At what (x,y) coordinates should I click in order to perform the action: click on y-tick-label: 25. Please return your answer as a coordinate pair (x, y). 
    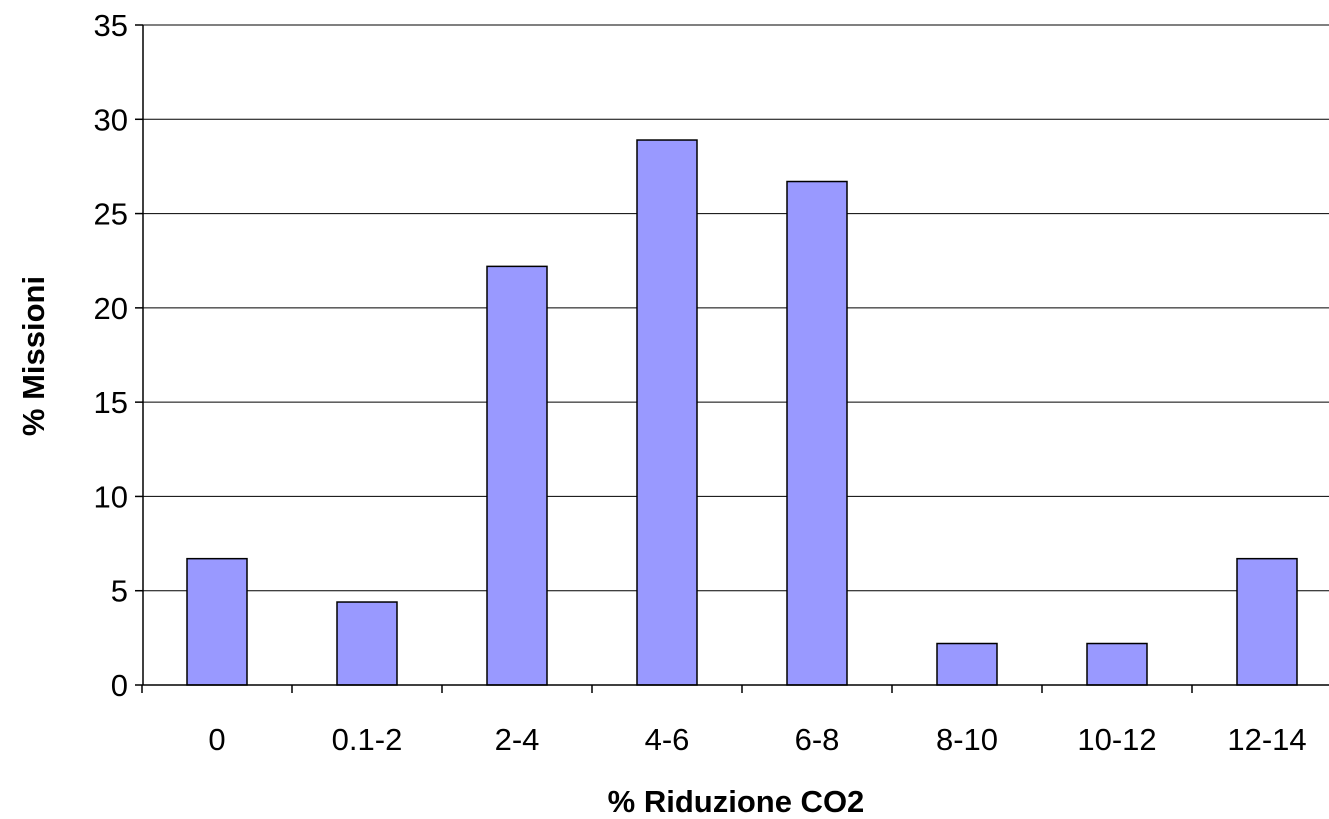
    Looking at the image, I should click on (111, 214).